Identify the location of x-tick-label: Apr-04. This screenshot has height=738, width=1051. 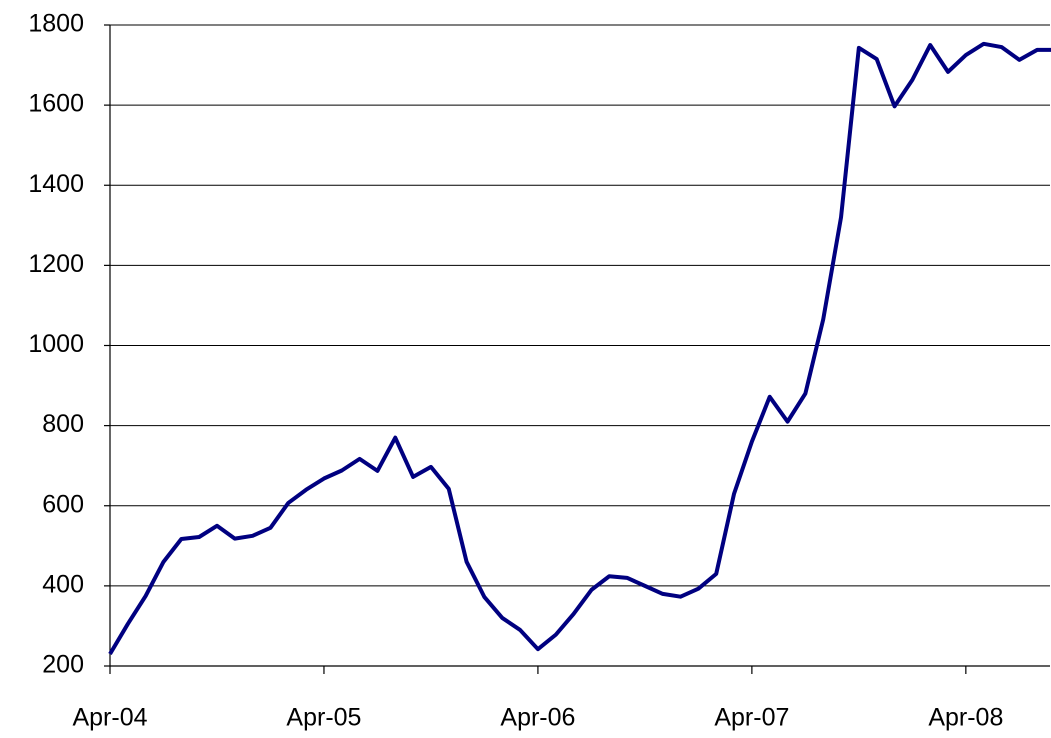
(109, 718).